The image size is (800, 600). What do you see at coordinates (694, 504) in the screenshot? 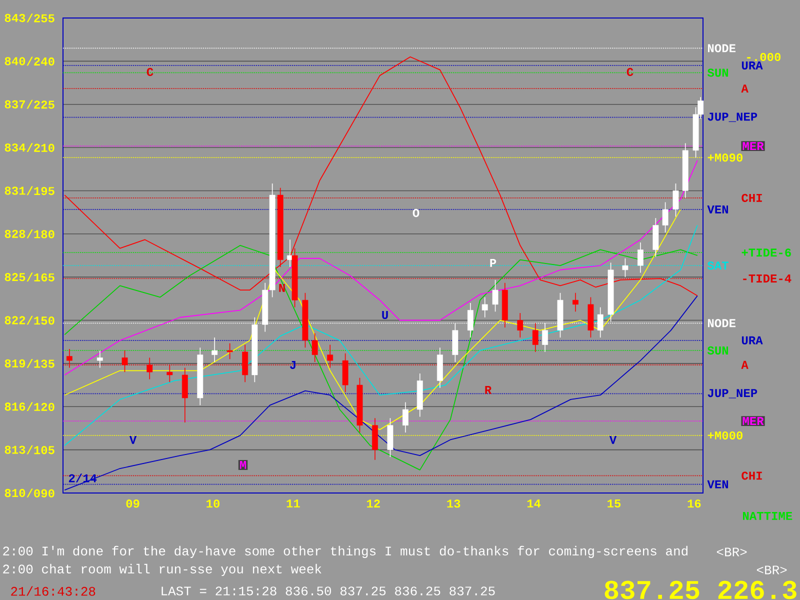
I see `x-tick-label: 16` at bounding box center [694, 504].